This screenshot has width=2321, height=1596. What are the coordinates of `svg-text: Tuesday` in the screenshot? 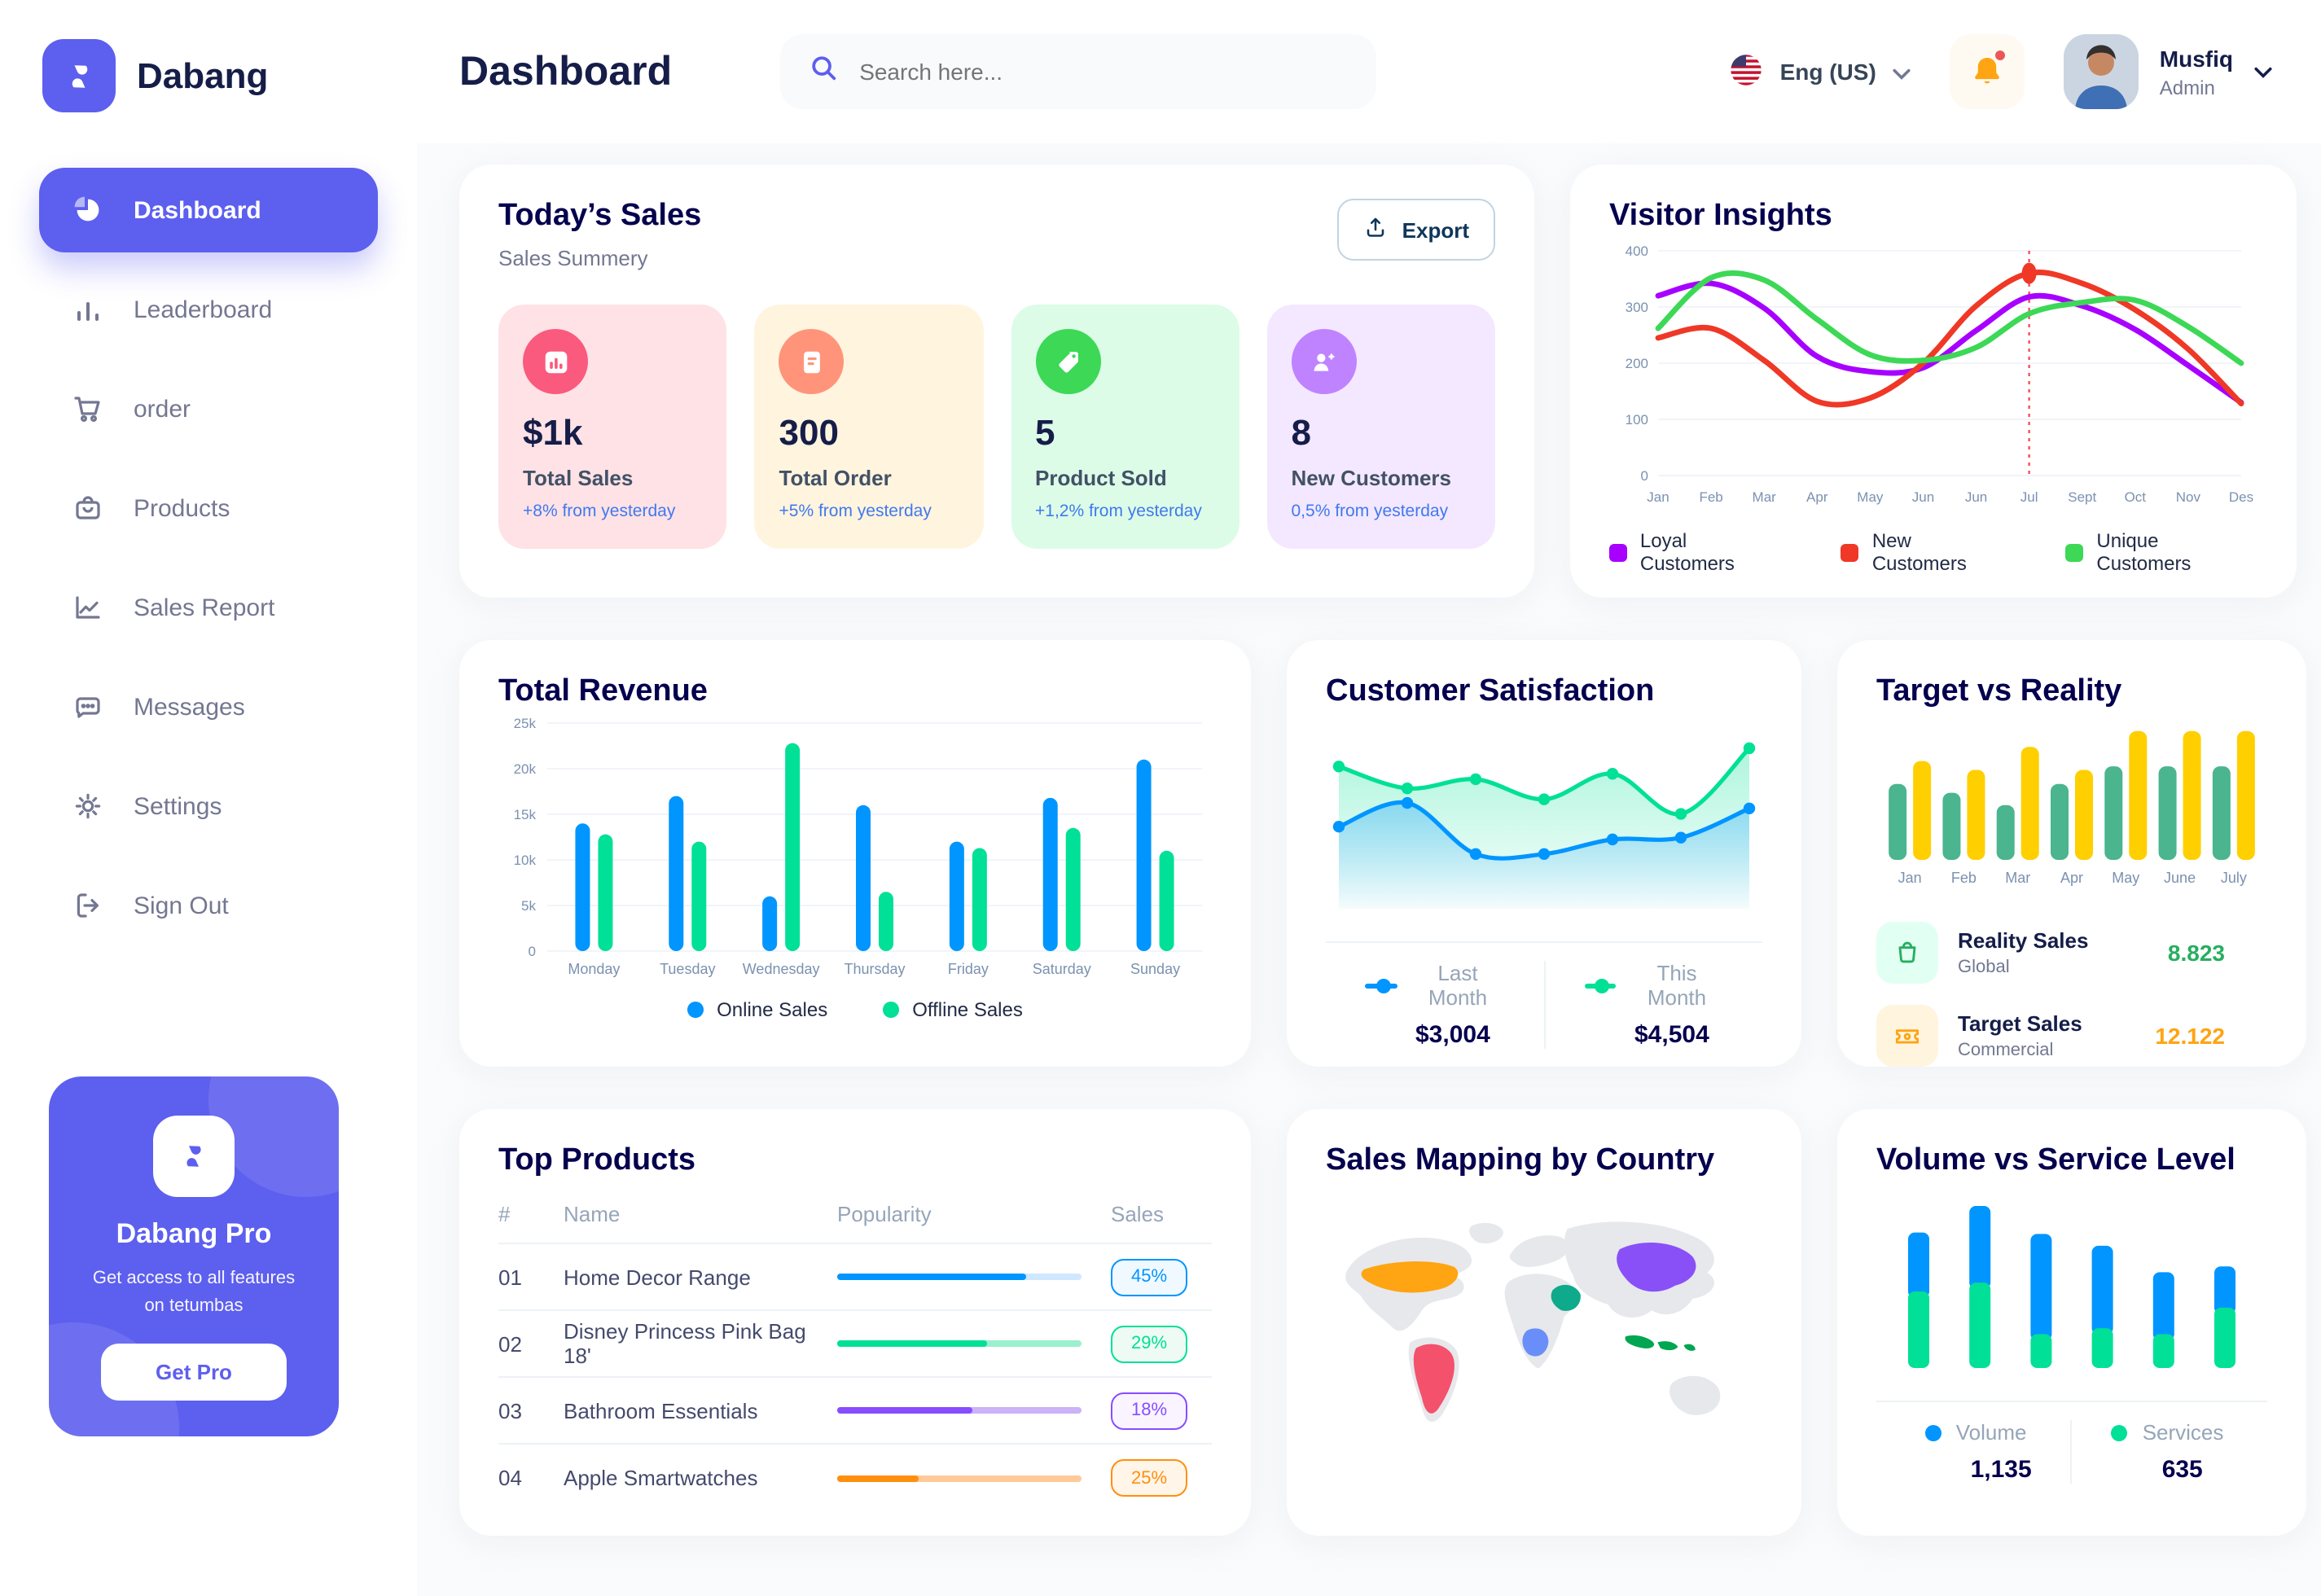 It's located at (687, 969).